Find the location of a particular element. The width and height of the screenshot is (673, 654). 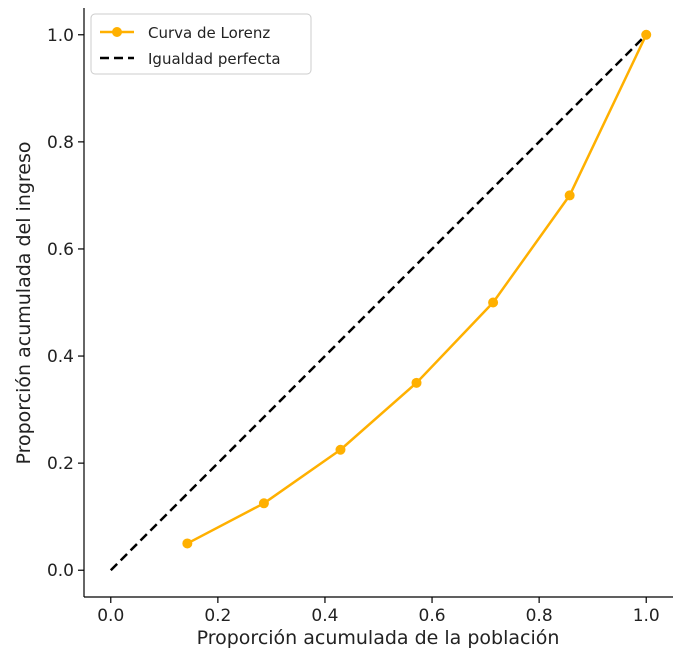

legend-marker-lorenz is located at coordinates (117, 32).